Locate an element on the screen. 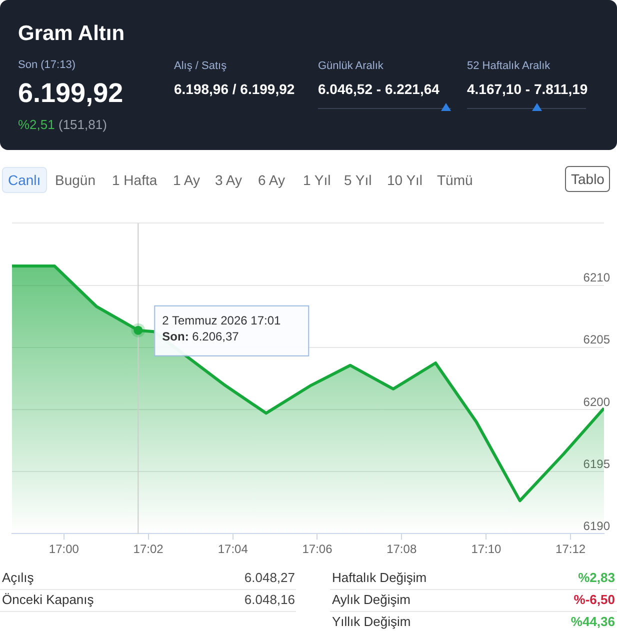  text: Haftalık Değişim is located at coordinates (379, 577).